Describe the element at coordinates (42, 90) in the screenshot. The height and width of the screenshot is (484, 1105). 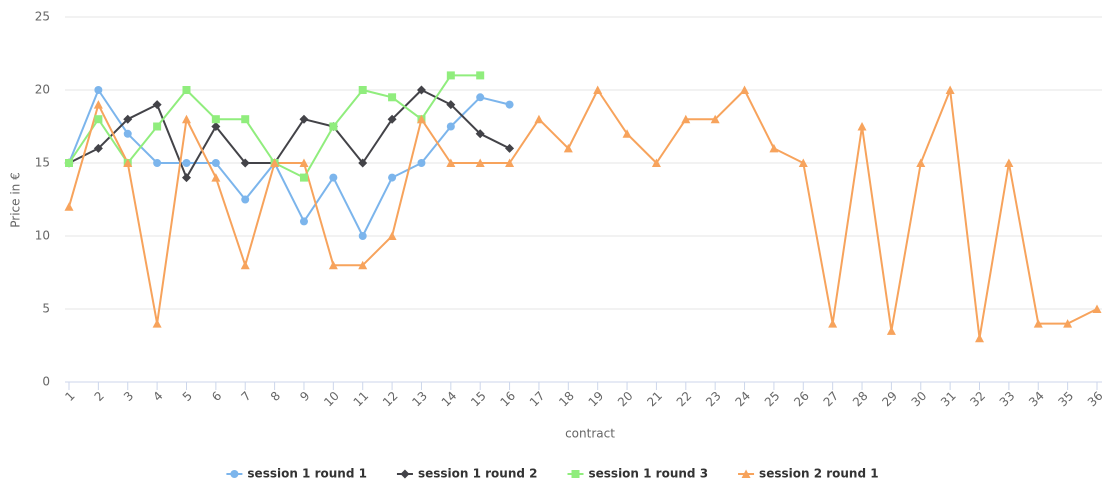
I see `y-tick-label: 20` at that location.